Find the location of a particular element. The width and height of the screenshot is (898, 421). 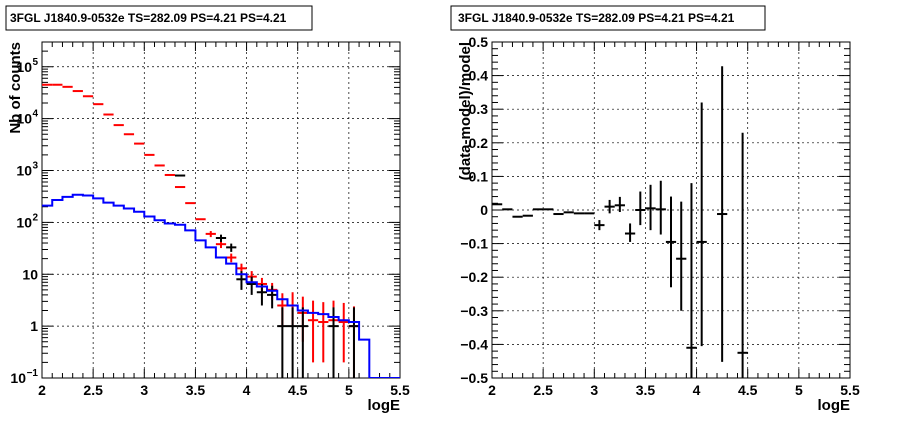

y-tick-label: −0.5 is located at coordinates (474, 378).